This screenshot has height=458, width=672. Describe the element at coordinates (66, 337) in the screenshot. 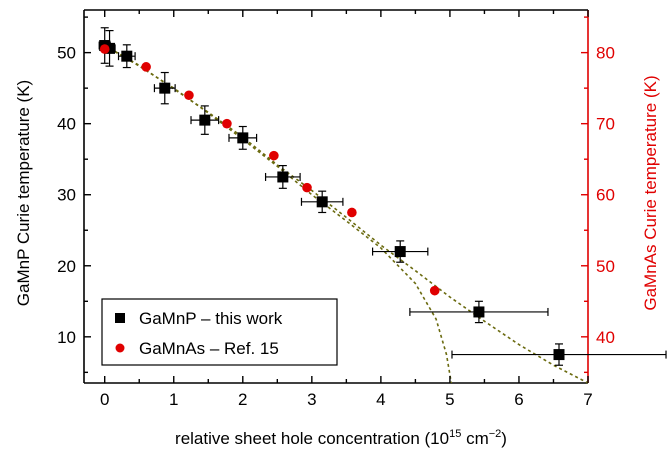

I see `y-left-tick-label: 10` at that location.